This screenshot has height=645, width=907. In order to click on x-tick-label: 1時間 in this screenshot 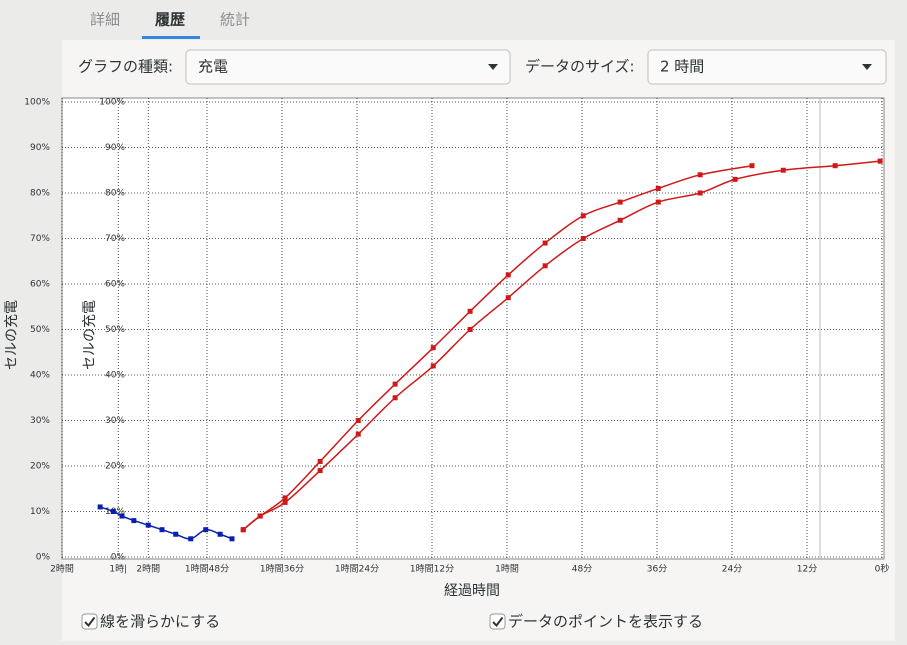, I will do `click(507, 569)`.